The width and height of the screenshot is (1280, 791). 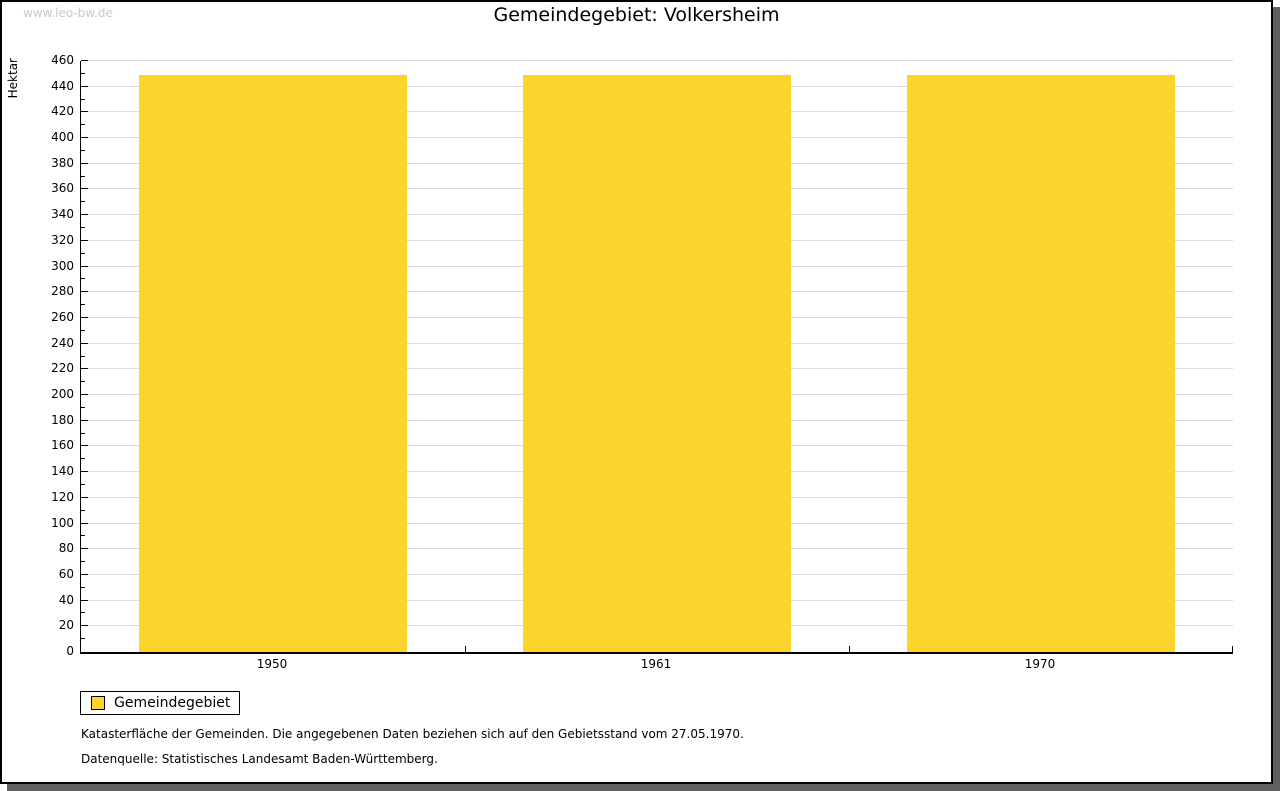 I want to click on y-tick-label: 180, so click(x=62, y=420).